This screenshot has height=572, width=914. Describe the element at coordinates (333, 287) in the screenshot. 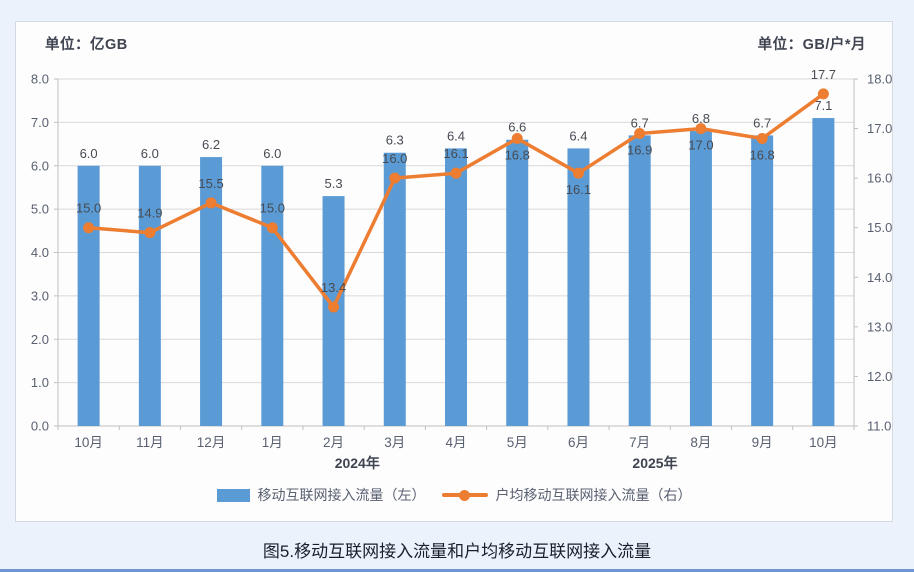

I see `line-value-label: 13.4` at that location.